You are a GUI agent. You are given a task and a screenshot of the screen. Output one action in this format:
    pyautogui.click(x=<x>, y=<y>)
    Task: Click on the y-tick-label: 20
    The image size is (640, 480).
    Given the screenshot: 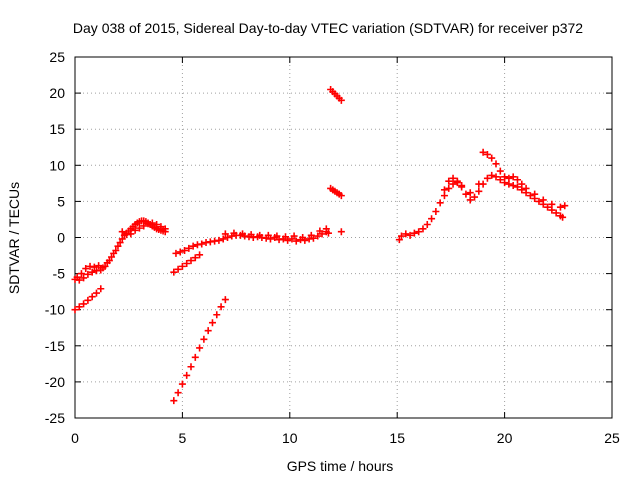 What is the action you would take?
    pyautogui.click(x=57, y=93)
    